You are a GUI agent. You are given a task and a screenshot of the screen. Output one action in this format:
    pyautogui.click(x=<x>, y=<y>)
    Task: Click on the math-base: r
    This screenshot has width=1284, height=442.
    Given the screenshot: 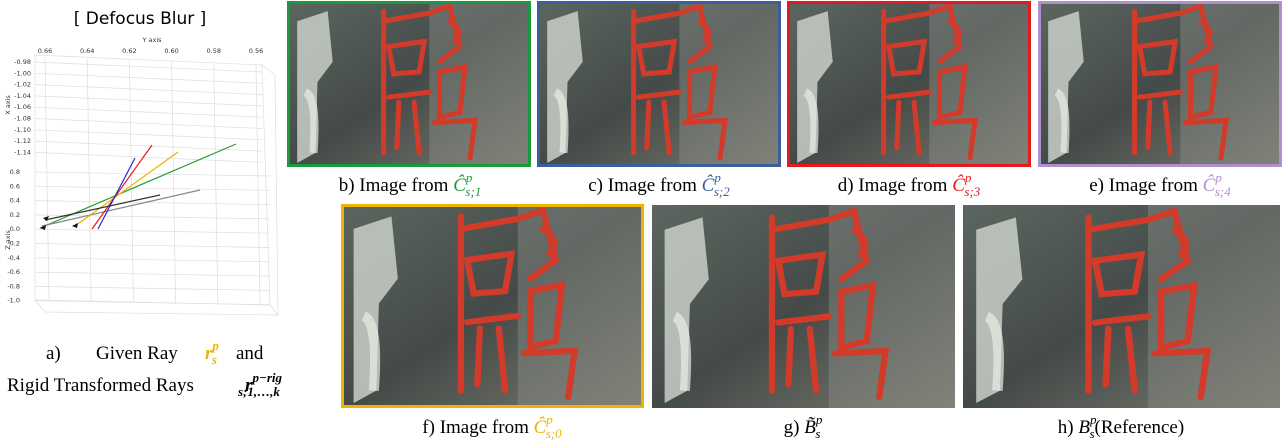 What is the action you would take?
    pyautogui.click(x=209, y=353)
    